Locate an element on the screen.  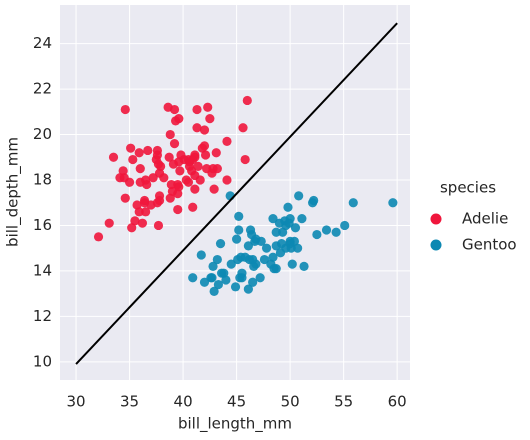
legend-label: Gentoo is located at coordinates (489, 245).